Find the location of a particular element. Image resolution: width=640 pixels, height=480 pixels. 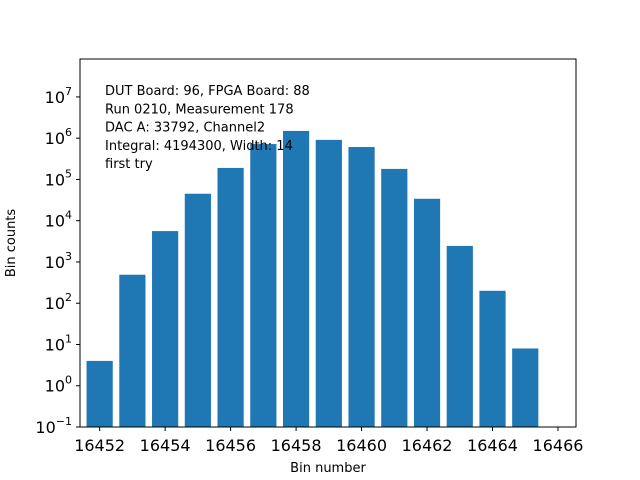

x-tick-label: 16460 is located at coordinates (361, 445).